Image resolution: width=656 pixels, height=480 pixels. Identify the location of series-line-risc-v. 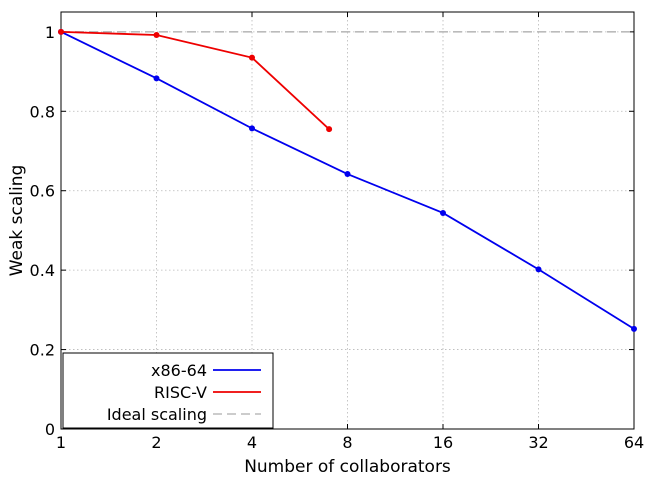
(195, 80).